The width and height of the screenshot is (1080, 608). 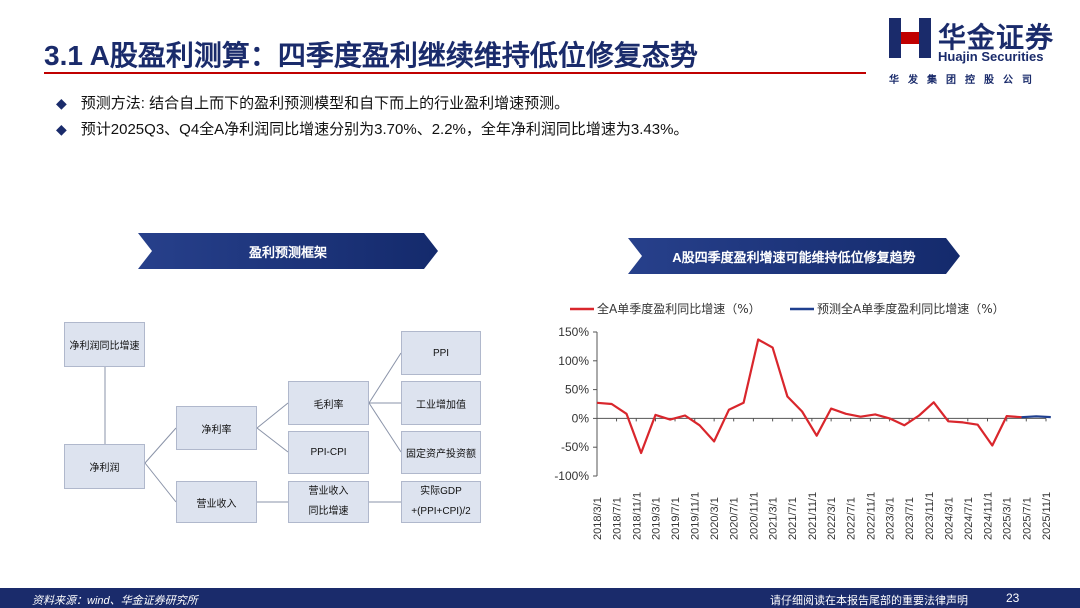 What do you see at coordinates (573, 332) in the screenshot?
I see `y-tick-label: 150%` at bounding box center [573, 332].